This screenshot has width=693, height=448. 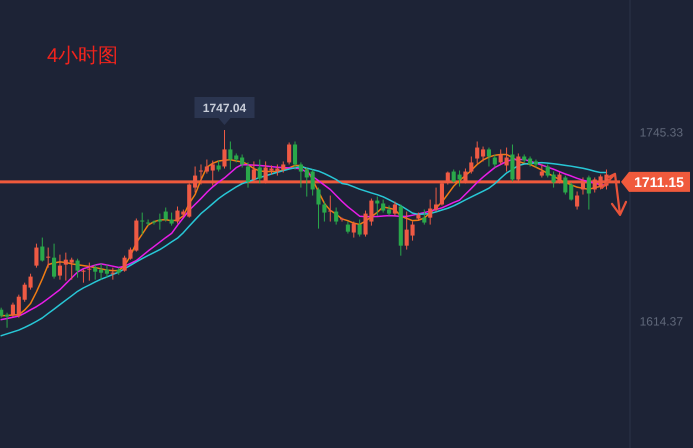 I want to click on y-tick-label: 1614.37, so click(x=662, y=321).